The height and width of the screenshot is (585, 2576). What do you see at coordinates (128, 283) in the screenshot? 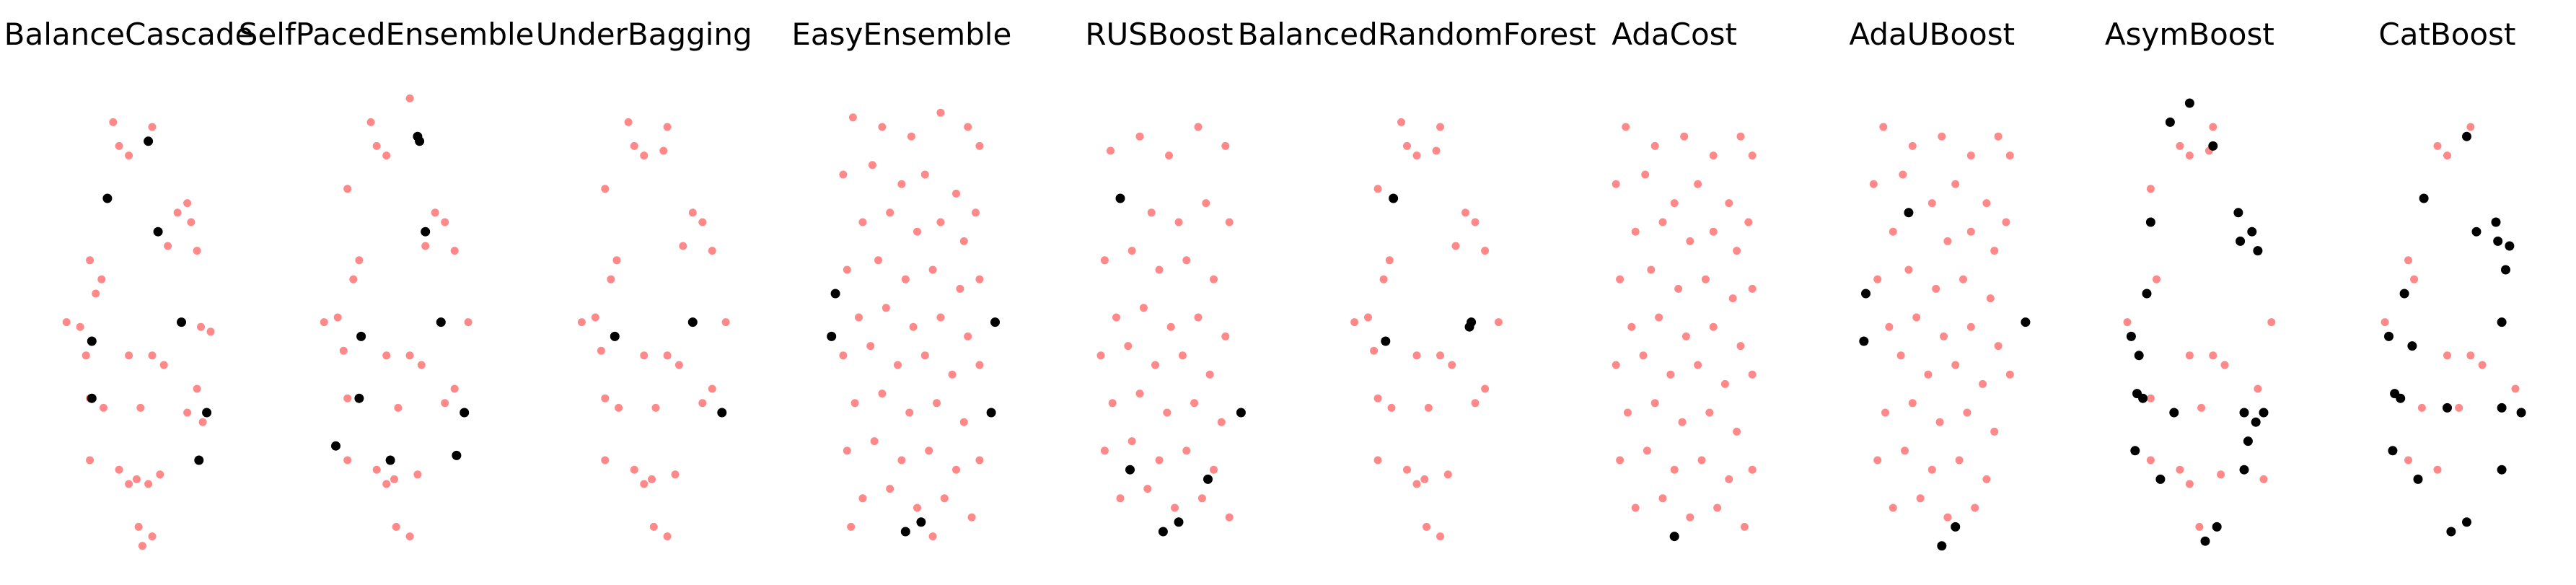
I see `scatter-panel: BalanceCascade` at bounding box center [128, 283].